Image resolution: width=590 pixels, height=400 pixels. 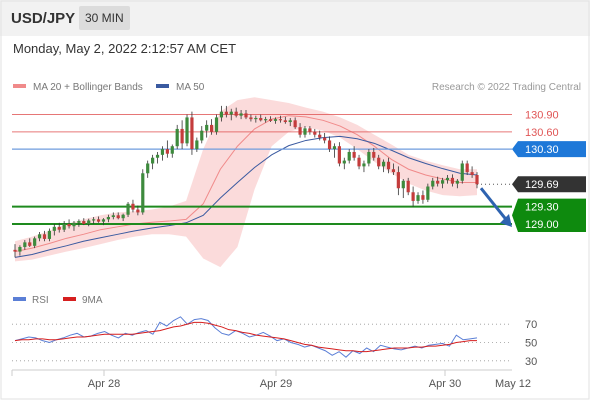 I want to click on header-bar: USD/JPY 30 MIN, so click(x=295, y=18).